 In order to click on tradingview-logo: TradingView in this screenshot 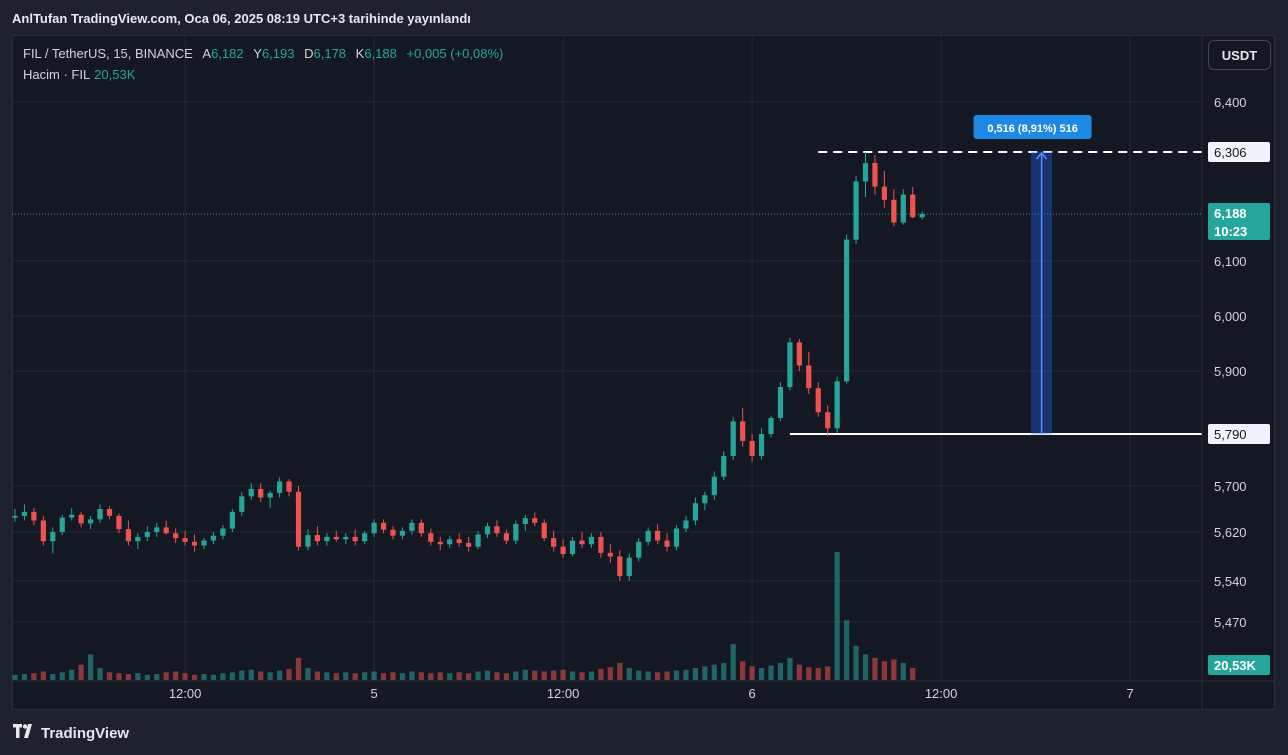, I will do `click(71, 733)`.